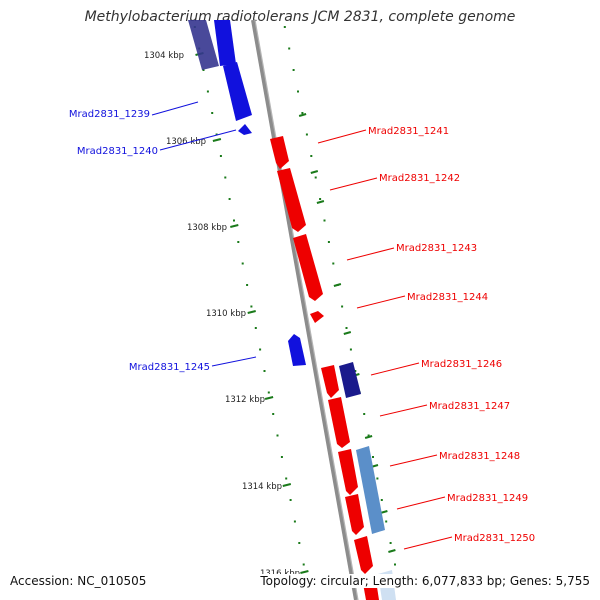  I want to click on gene-label-mrad2831-1242: Mrad2831_1242, so click(419, 178).